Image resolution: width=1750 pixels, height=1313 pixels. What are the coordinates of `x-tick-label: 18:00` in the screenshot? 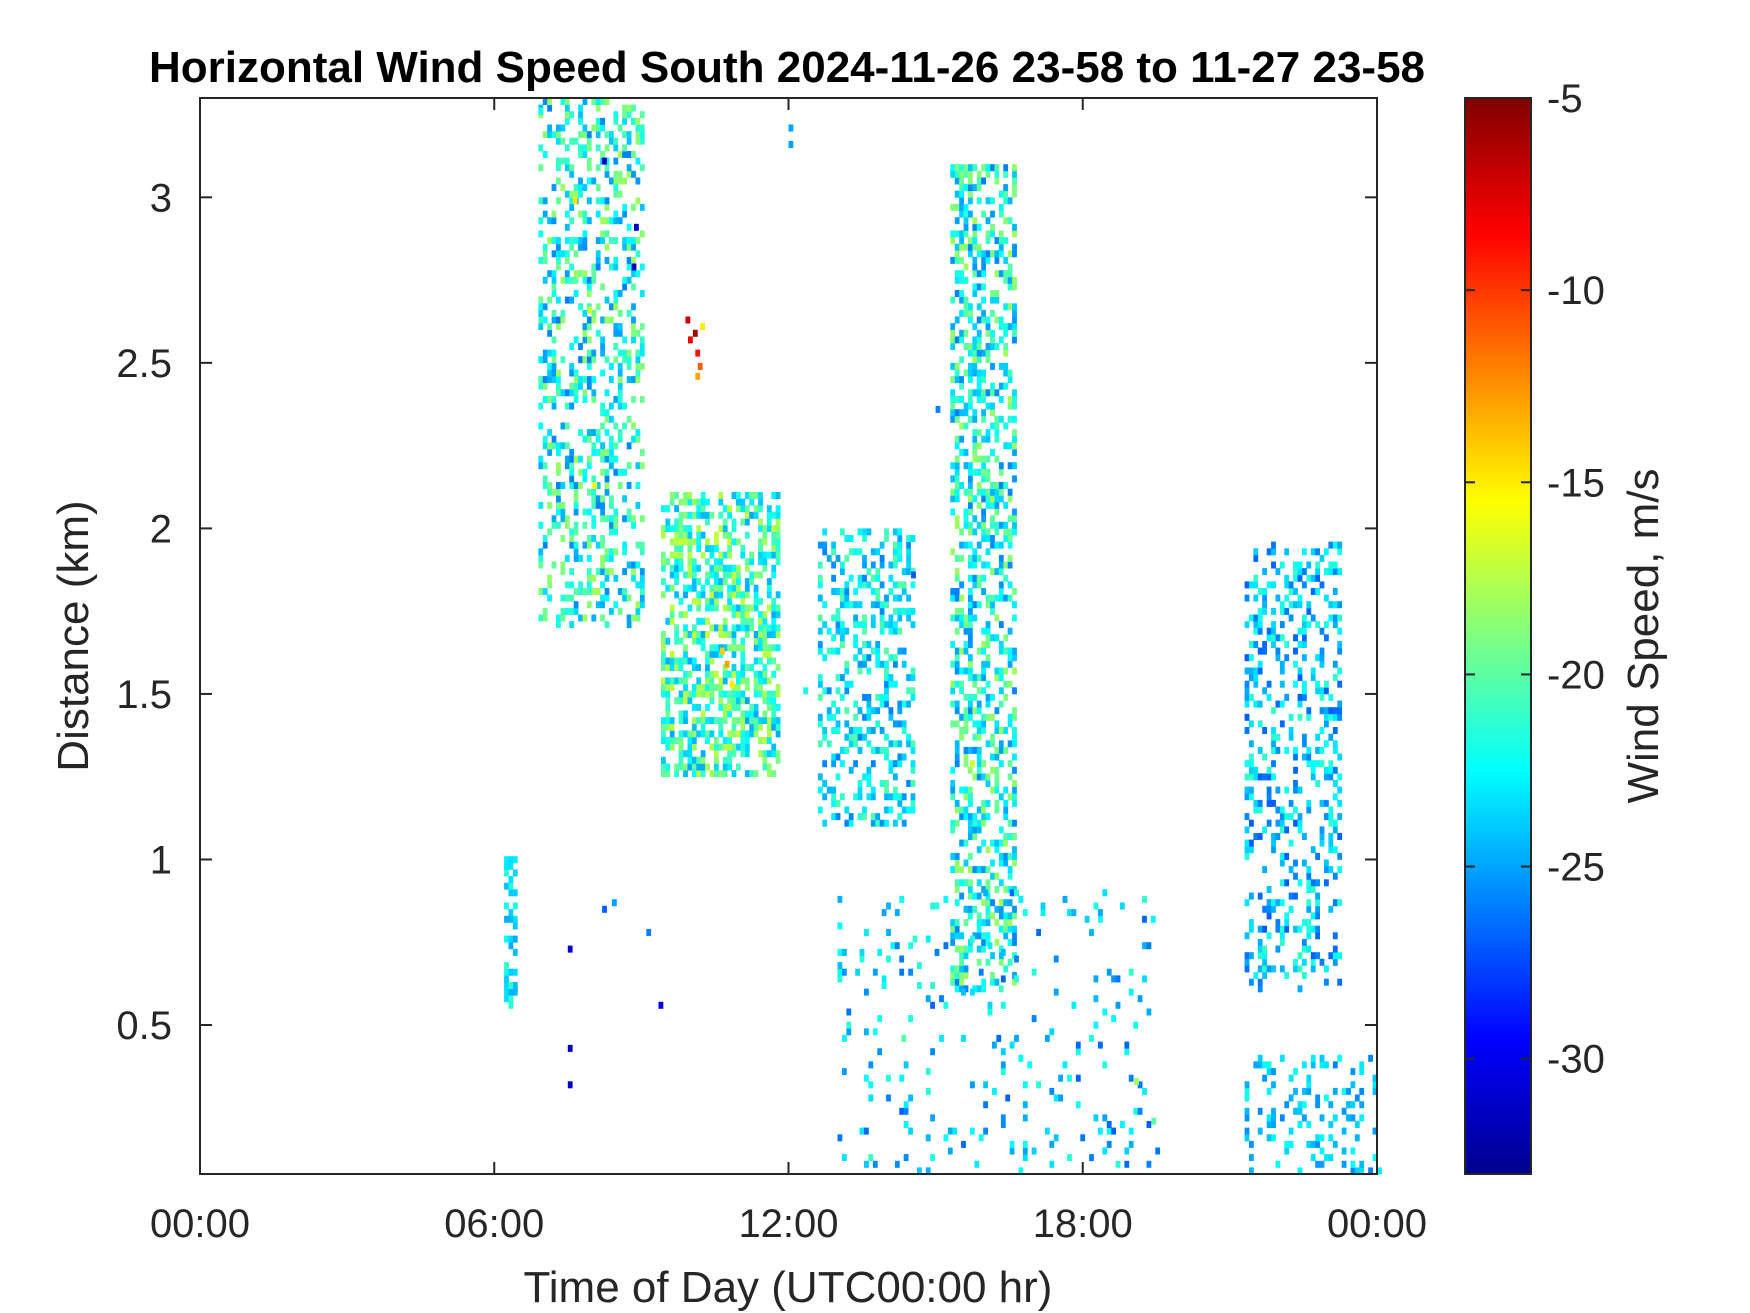 It's located at (1083, 1224).